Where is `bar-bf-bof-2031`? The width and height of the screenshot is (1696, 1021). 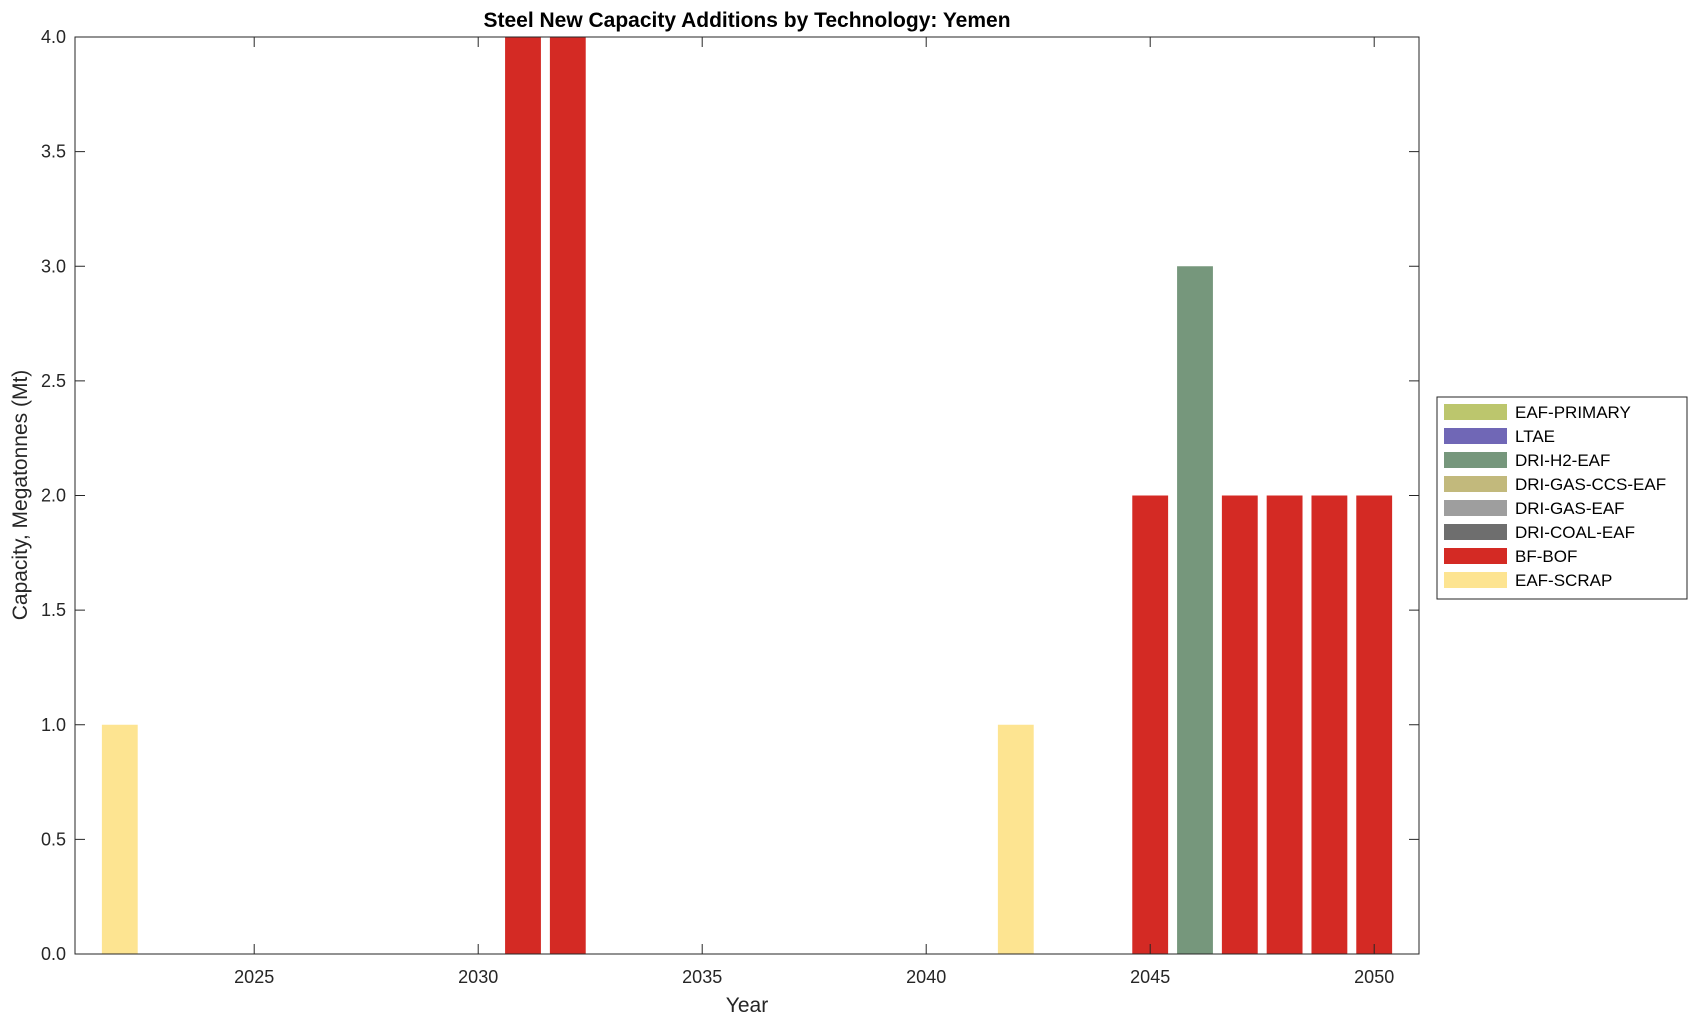
bar-bf-bof-2031 is located at coordinates (523, 495).